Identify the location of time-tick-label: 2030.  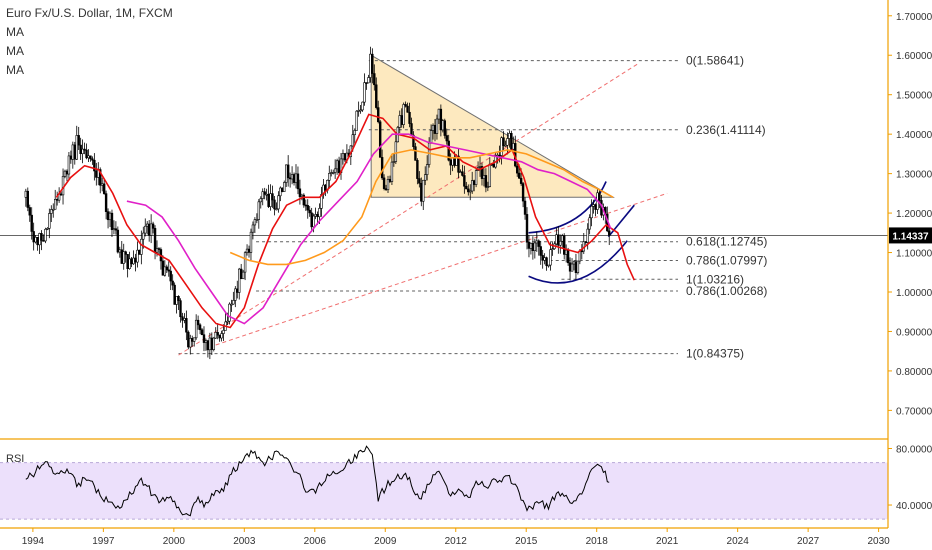
(878, 541).